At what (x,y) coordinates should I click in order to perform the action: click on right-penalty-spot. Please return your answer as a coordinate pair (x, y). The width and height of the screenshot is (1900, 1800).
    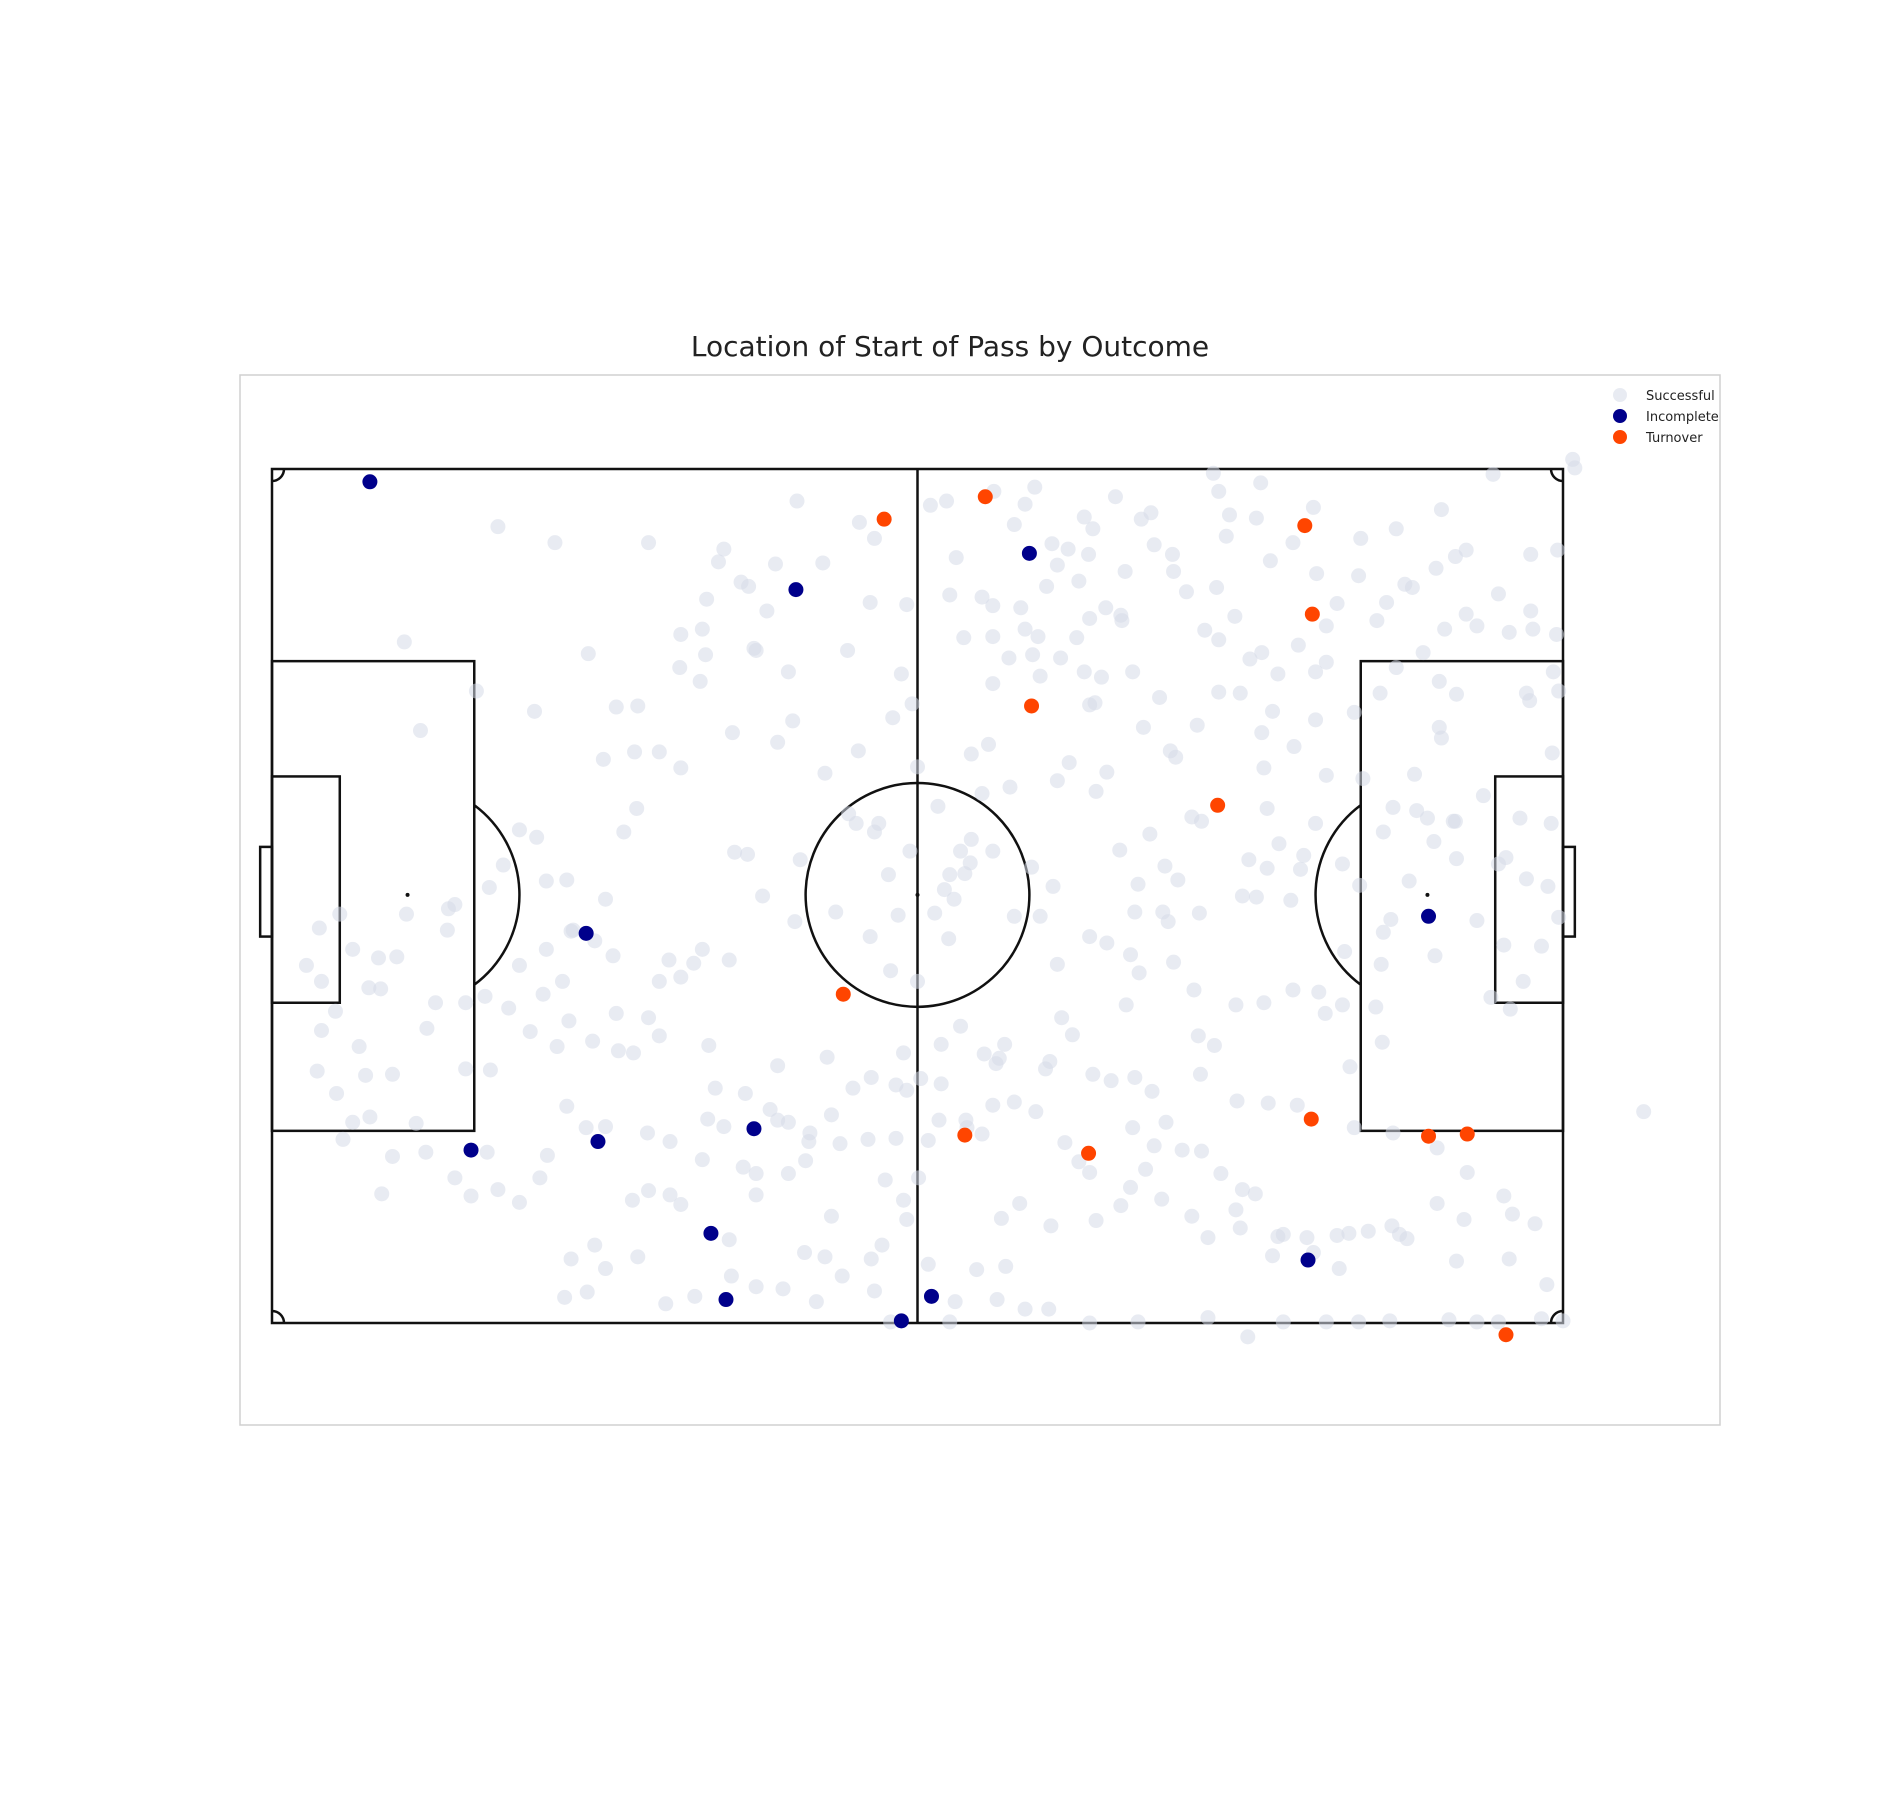
    Looking at the image, I should click on (1427, 894).